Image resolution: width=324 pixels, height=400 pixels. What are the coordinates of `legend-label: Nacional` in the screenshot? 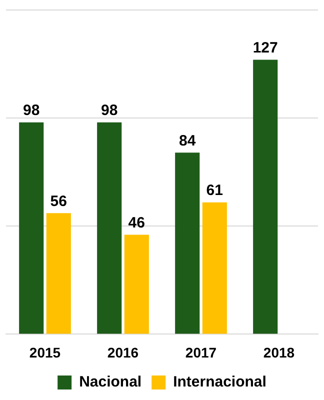 It's located at (110, 382).